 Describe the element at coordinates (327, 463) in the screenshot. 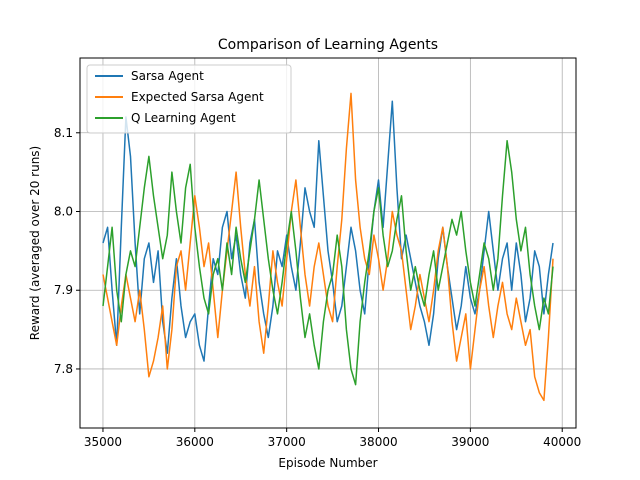

I see `x-axis-label: Episode Number` at that location.